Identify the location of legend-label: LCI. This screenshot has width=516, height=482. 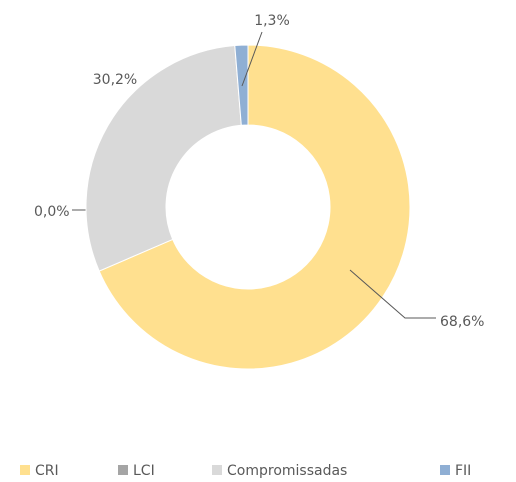
(144, 471).